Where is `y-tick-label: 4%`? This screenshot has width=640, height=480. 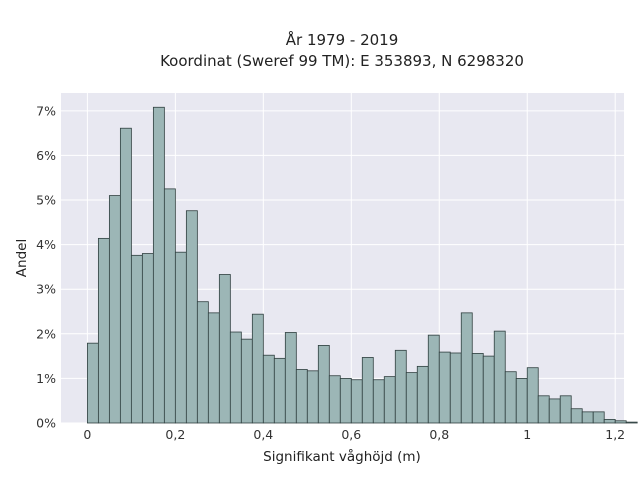
y-tick-label: 4% is located at coordinates (46, 244).